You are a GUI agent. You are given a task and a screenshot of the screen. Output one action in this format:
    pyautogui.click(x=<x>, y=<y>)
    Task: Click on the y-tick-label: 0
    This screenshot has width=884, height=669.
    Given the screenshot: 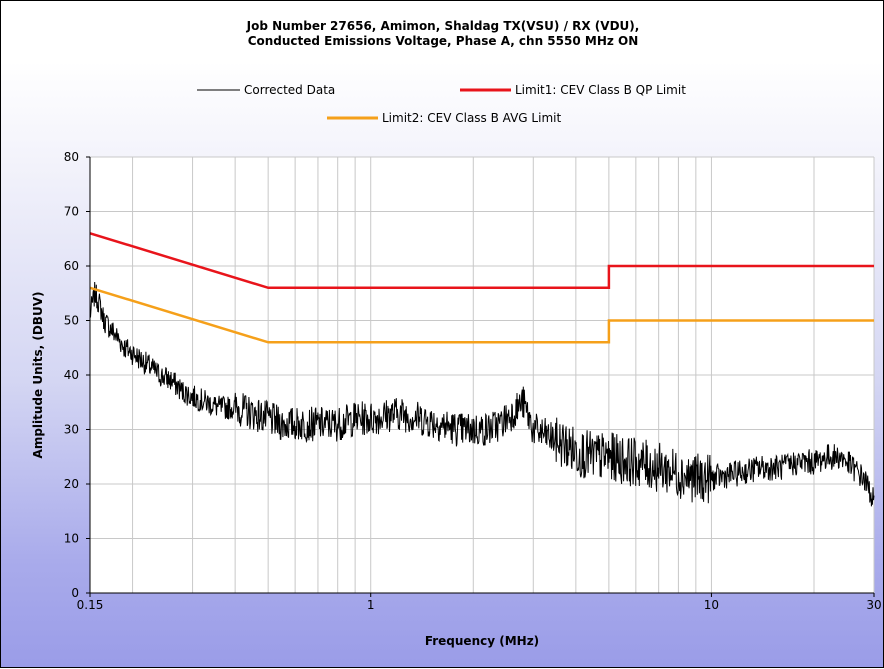 What is the action you would take?
    pyautogui.click(x=75, y=593)
    